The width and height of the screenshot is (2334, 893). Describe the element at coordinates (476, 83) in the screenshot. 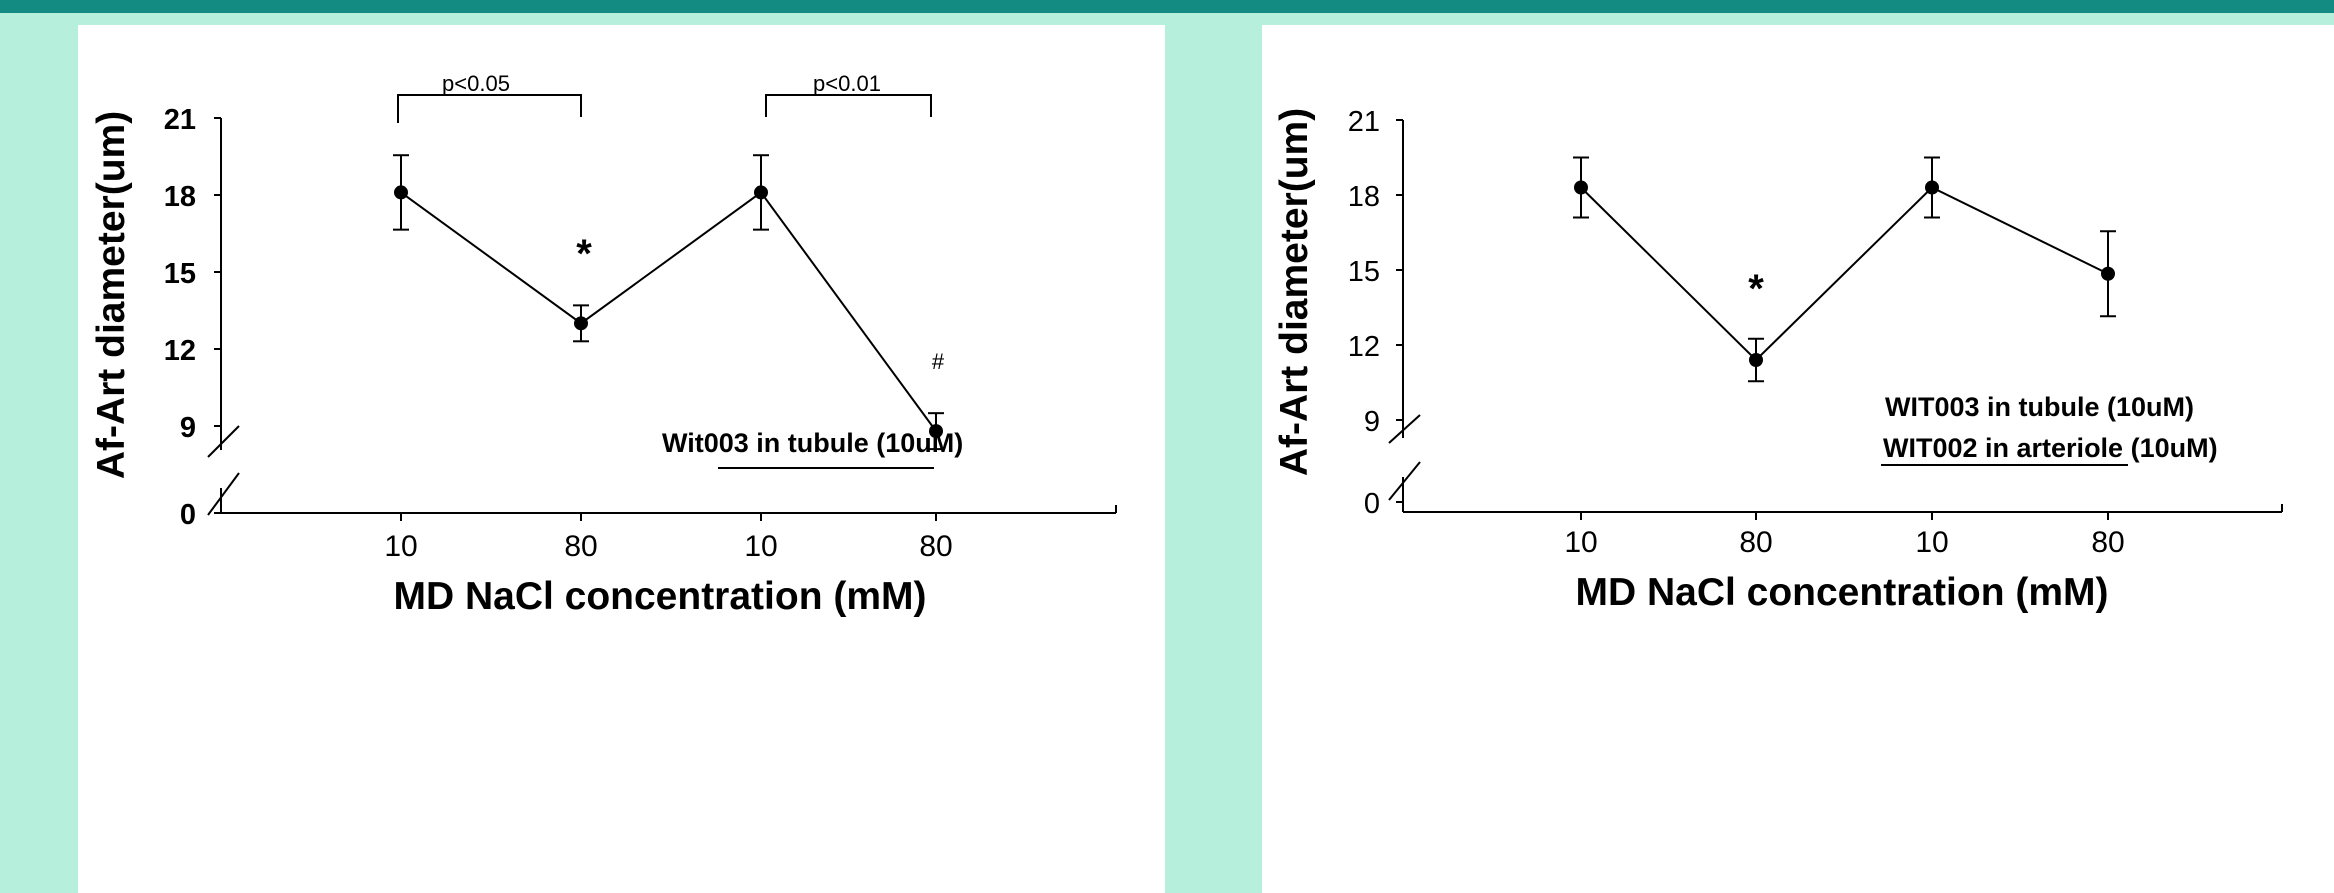

I see `significance-label: p<0.05` at that location.